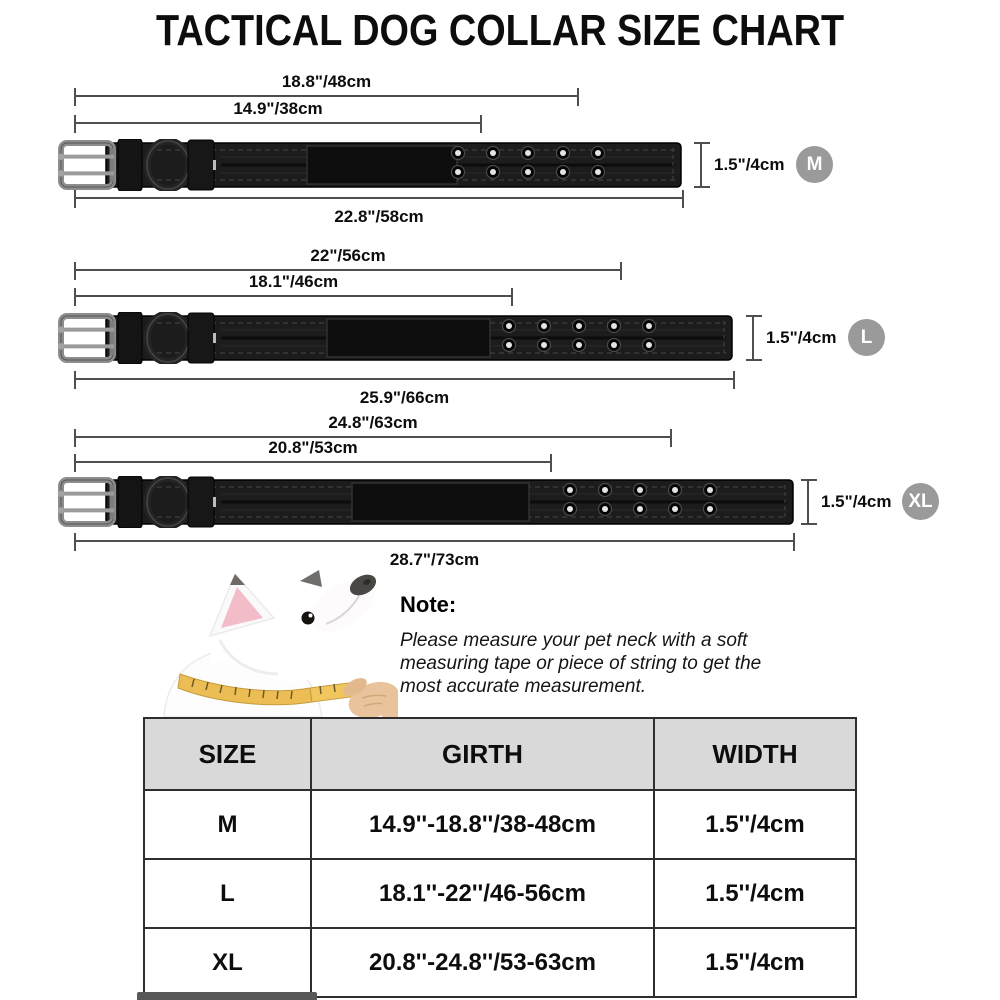 This screenshot has height=1000, width=1000. I want to click on collar-illustration-xl, so click(425, 502).